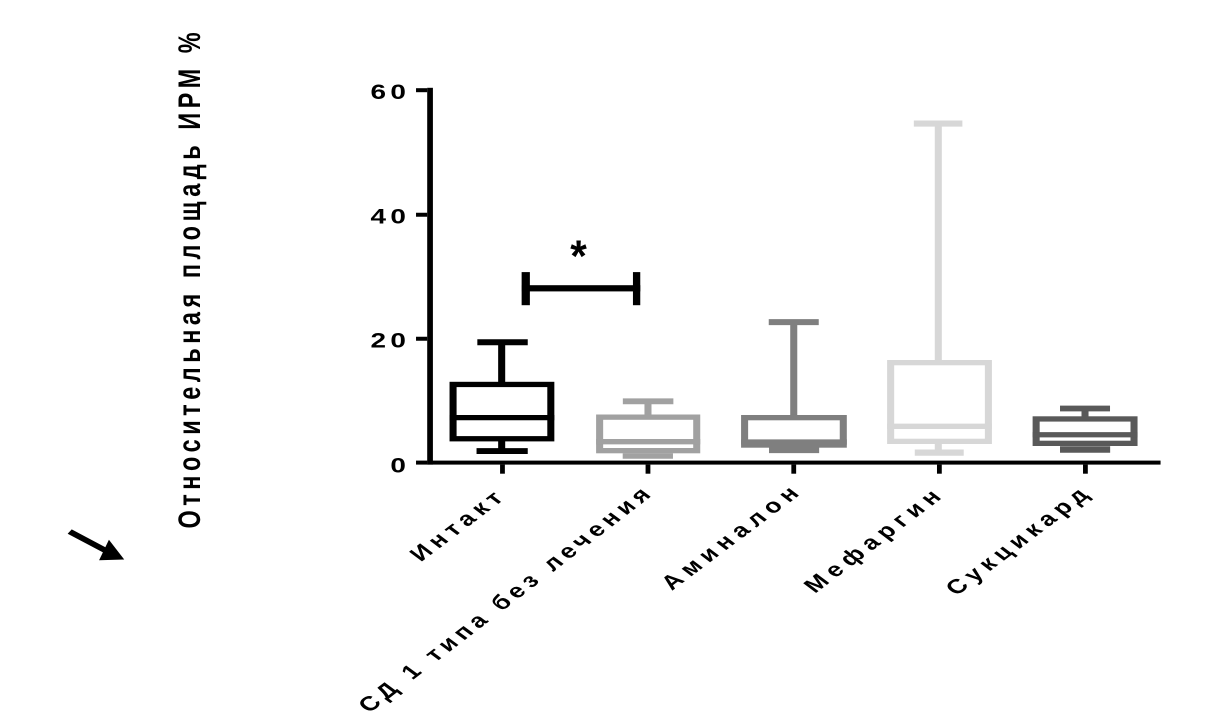  I want to click on svg-text: Мефаргин, so click(874, 539).